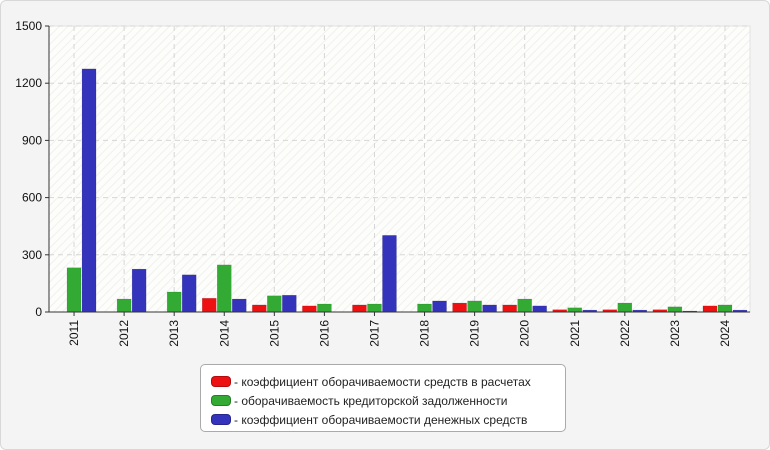 This screenshot has width=770, height=450. Describe the element at coordinates (525, 333) in the screenshot. I see `x-tick-label: 2020` at that location.